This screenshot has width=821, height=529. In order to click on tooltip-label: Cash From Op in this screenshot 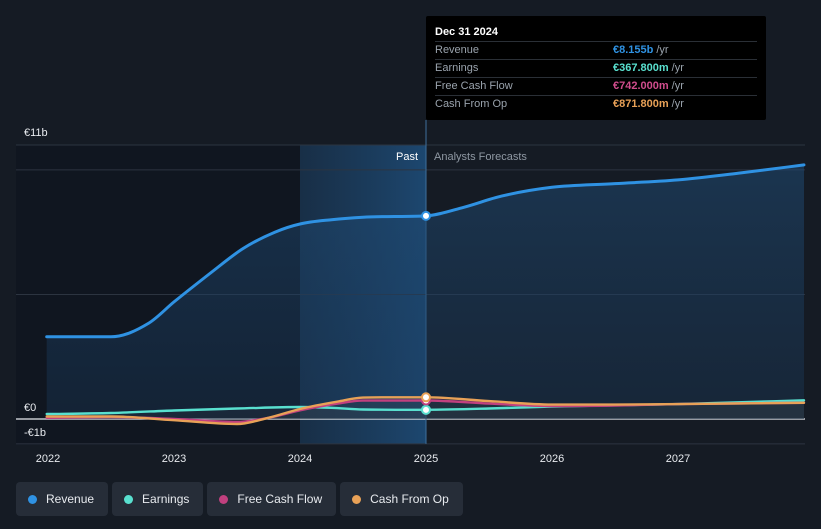, I will do `click(471, 104)`.